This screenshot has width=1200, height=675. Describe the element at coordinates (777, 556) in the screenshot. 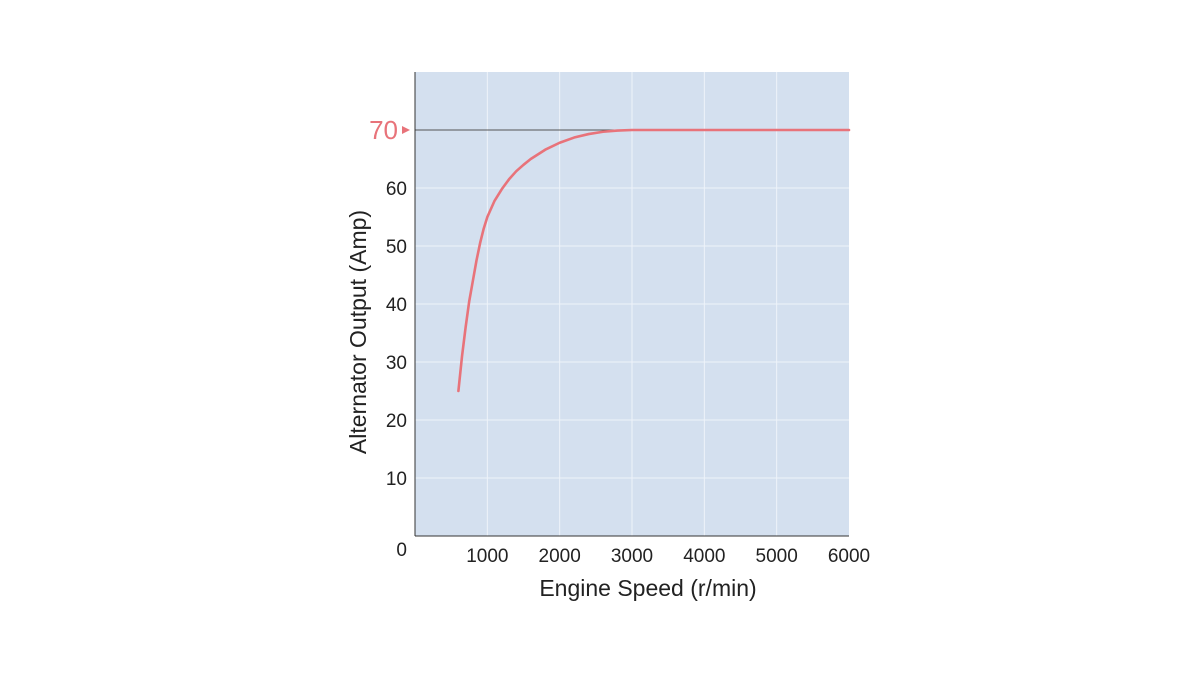

I see `x-tick-label: 5000` at that location.